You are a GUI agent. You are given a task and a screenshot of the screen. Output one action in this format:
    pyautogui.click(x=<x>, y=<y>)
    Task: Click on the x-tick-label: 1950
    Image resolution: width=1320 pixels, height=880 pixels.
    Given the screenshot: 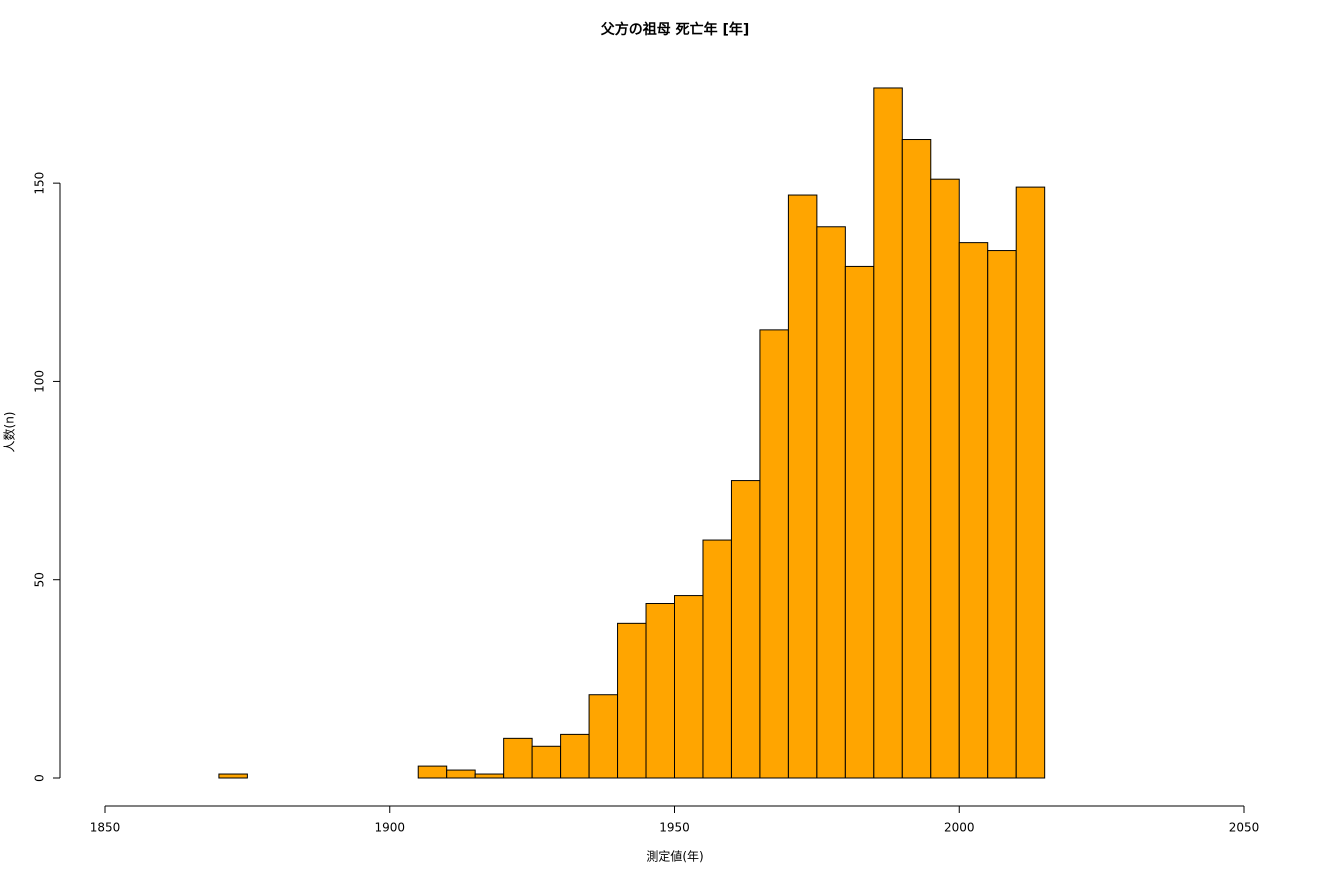 What is the action you would take?
    pyautogui.click(x=674, y=828)
    